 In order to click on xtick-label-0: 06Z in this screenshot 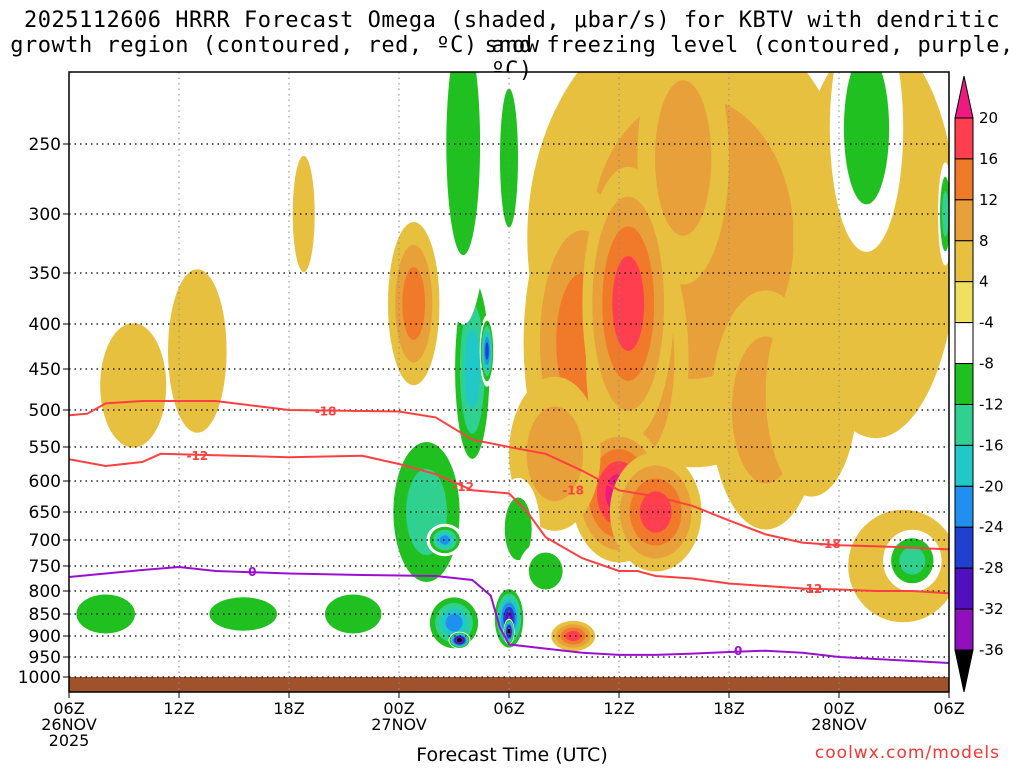, I will do `click(68, 708)`.